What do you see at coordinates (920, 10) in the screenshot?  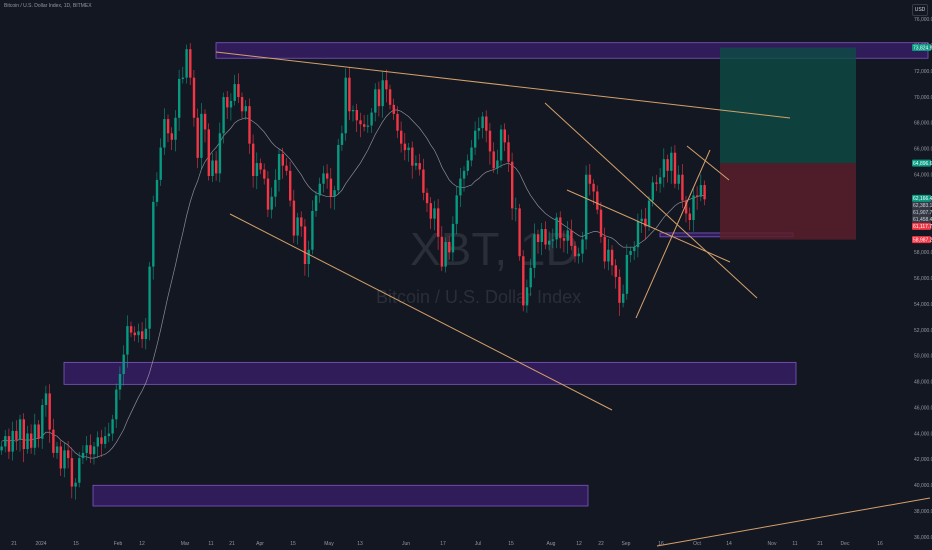 I see `currency-button: USD` at bounding box center [920, 10].